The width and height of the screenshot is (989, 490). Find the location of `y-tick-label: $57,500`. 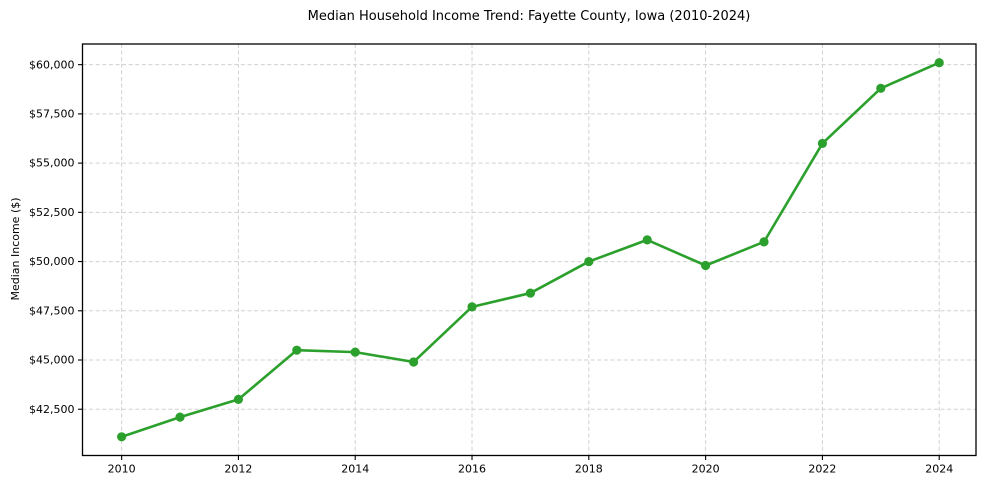

y-tick-label: $57,500 is located at coordinates (52, 114).